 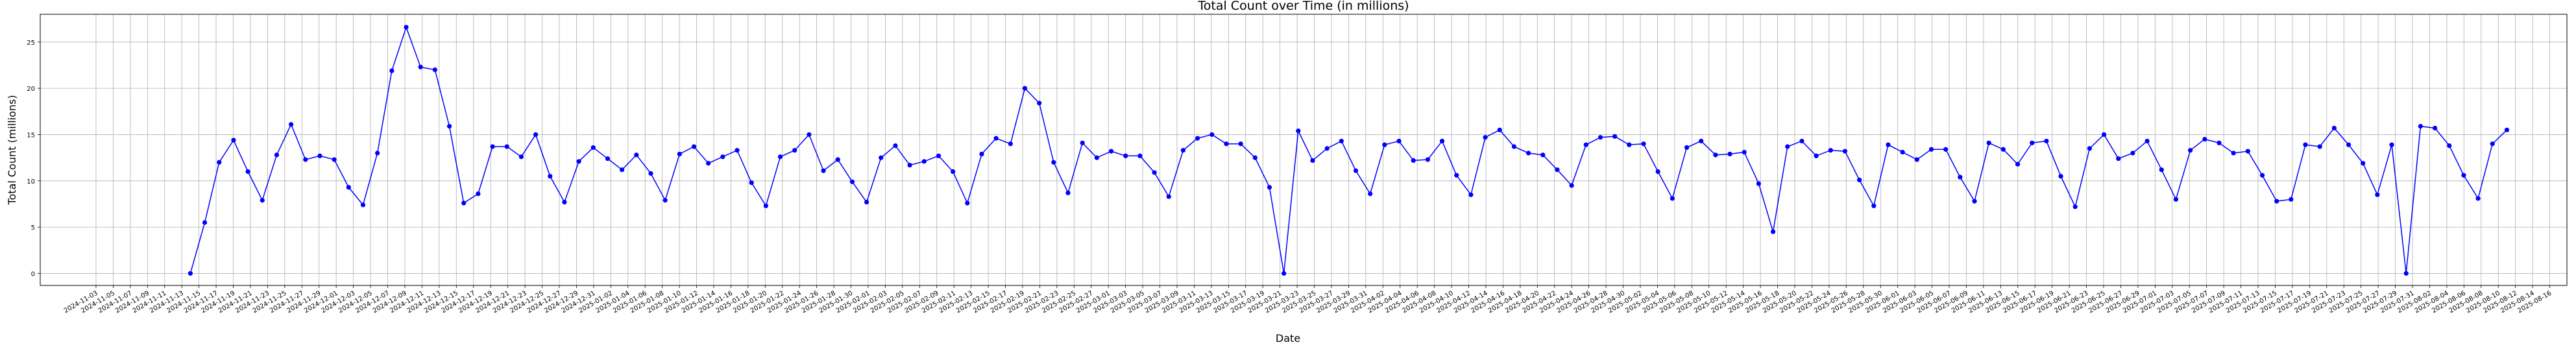 I want to click on y-tick-label: 25, so click(x=31, y=43).